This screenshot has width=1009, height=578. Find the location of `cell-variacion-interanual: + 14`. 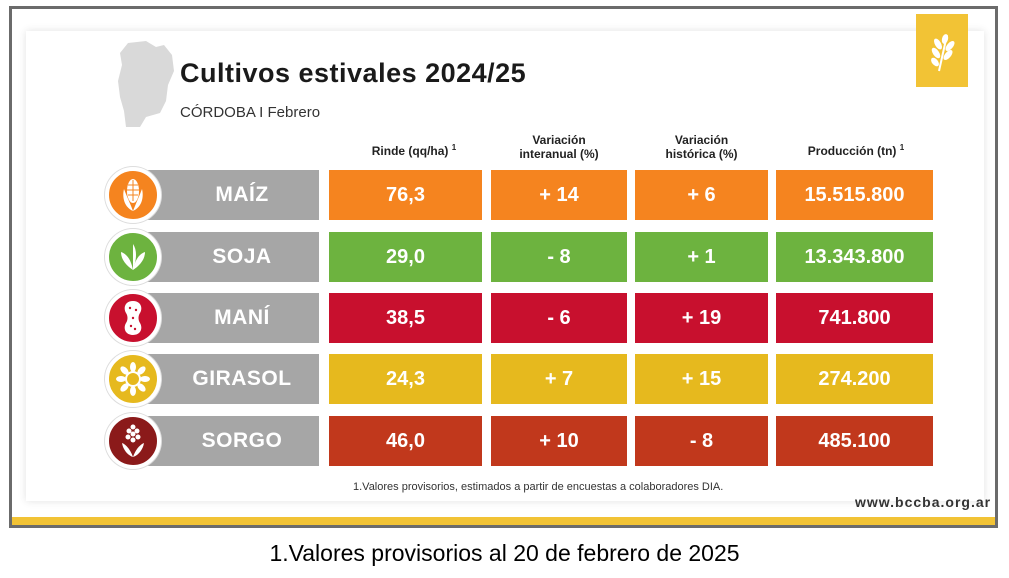

cell-variacion-interanual: + 14 is located at coordinates (559, 195).